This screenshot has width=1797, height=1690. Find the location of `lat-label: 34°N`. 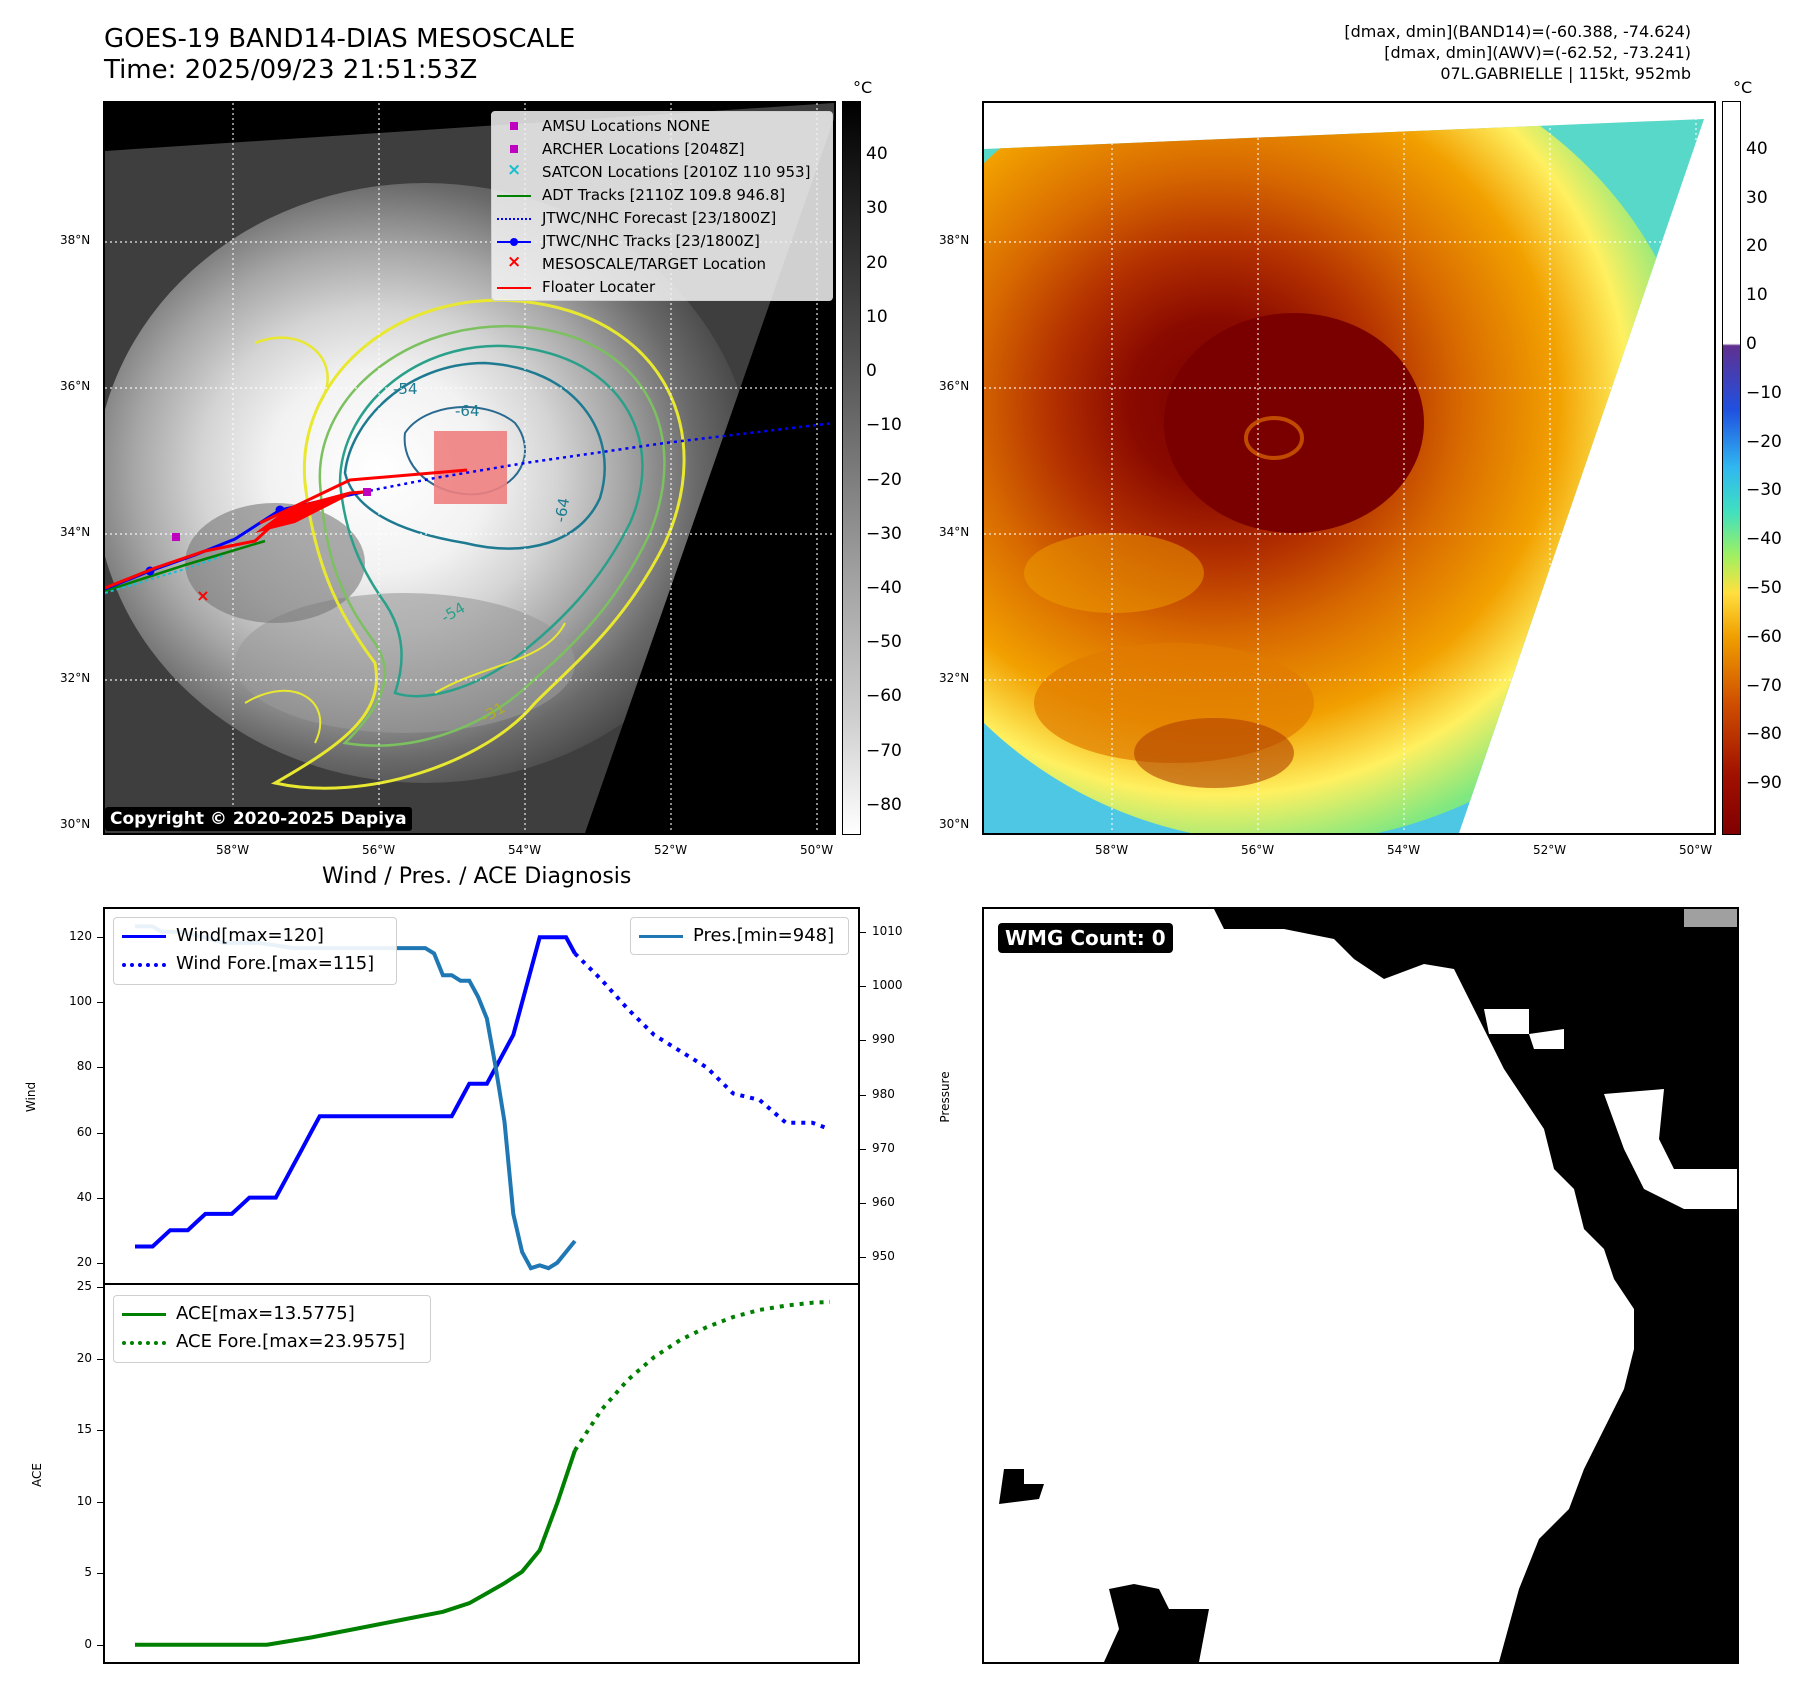

lat-label: 34°N is located at coordinates (75, 532).